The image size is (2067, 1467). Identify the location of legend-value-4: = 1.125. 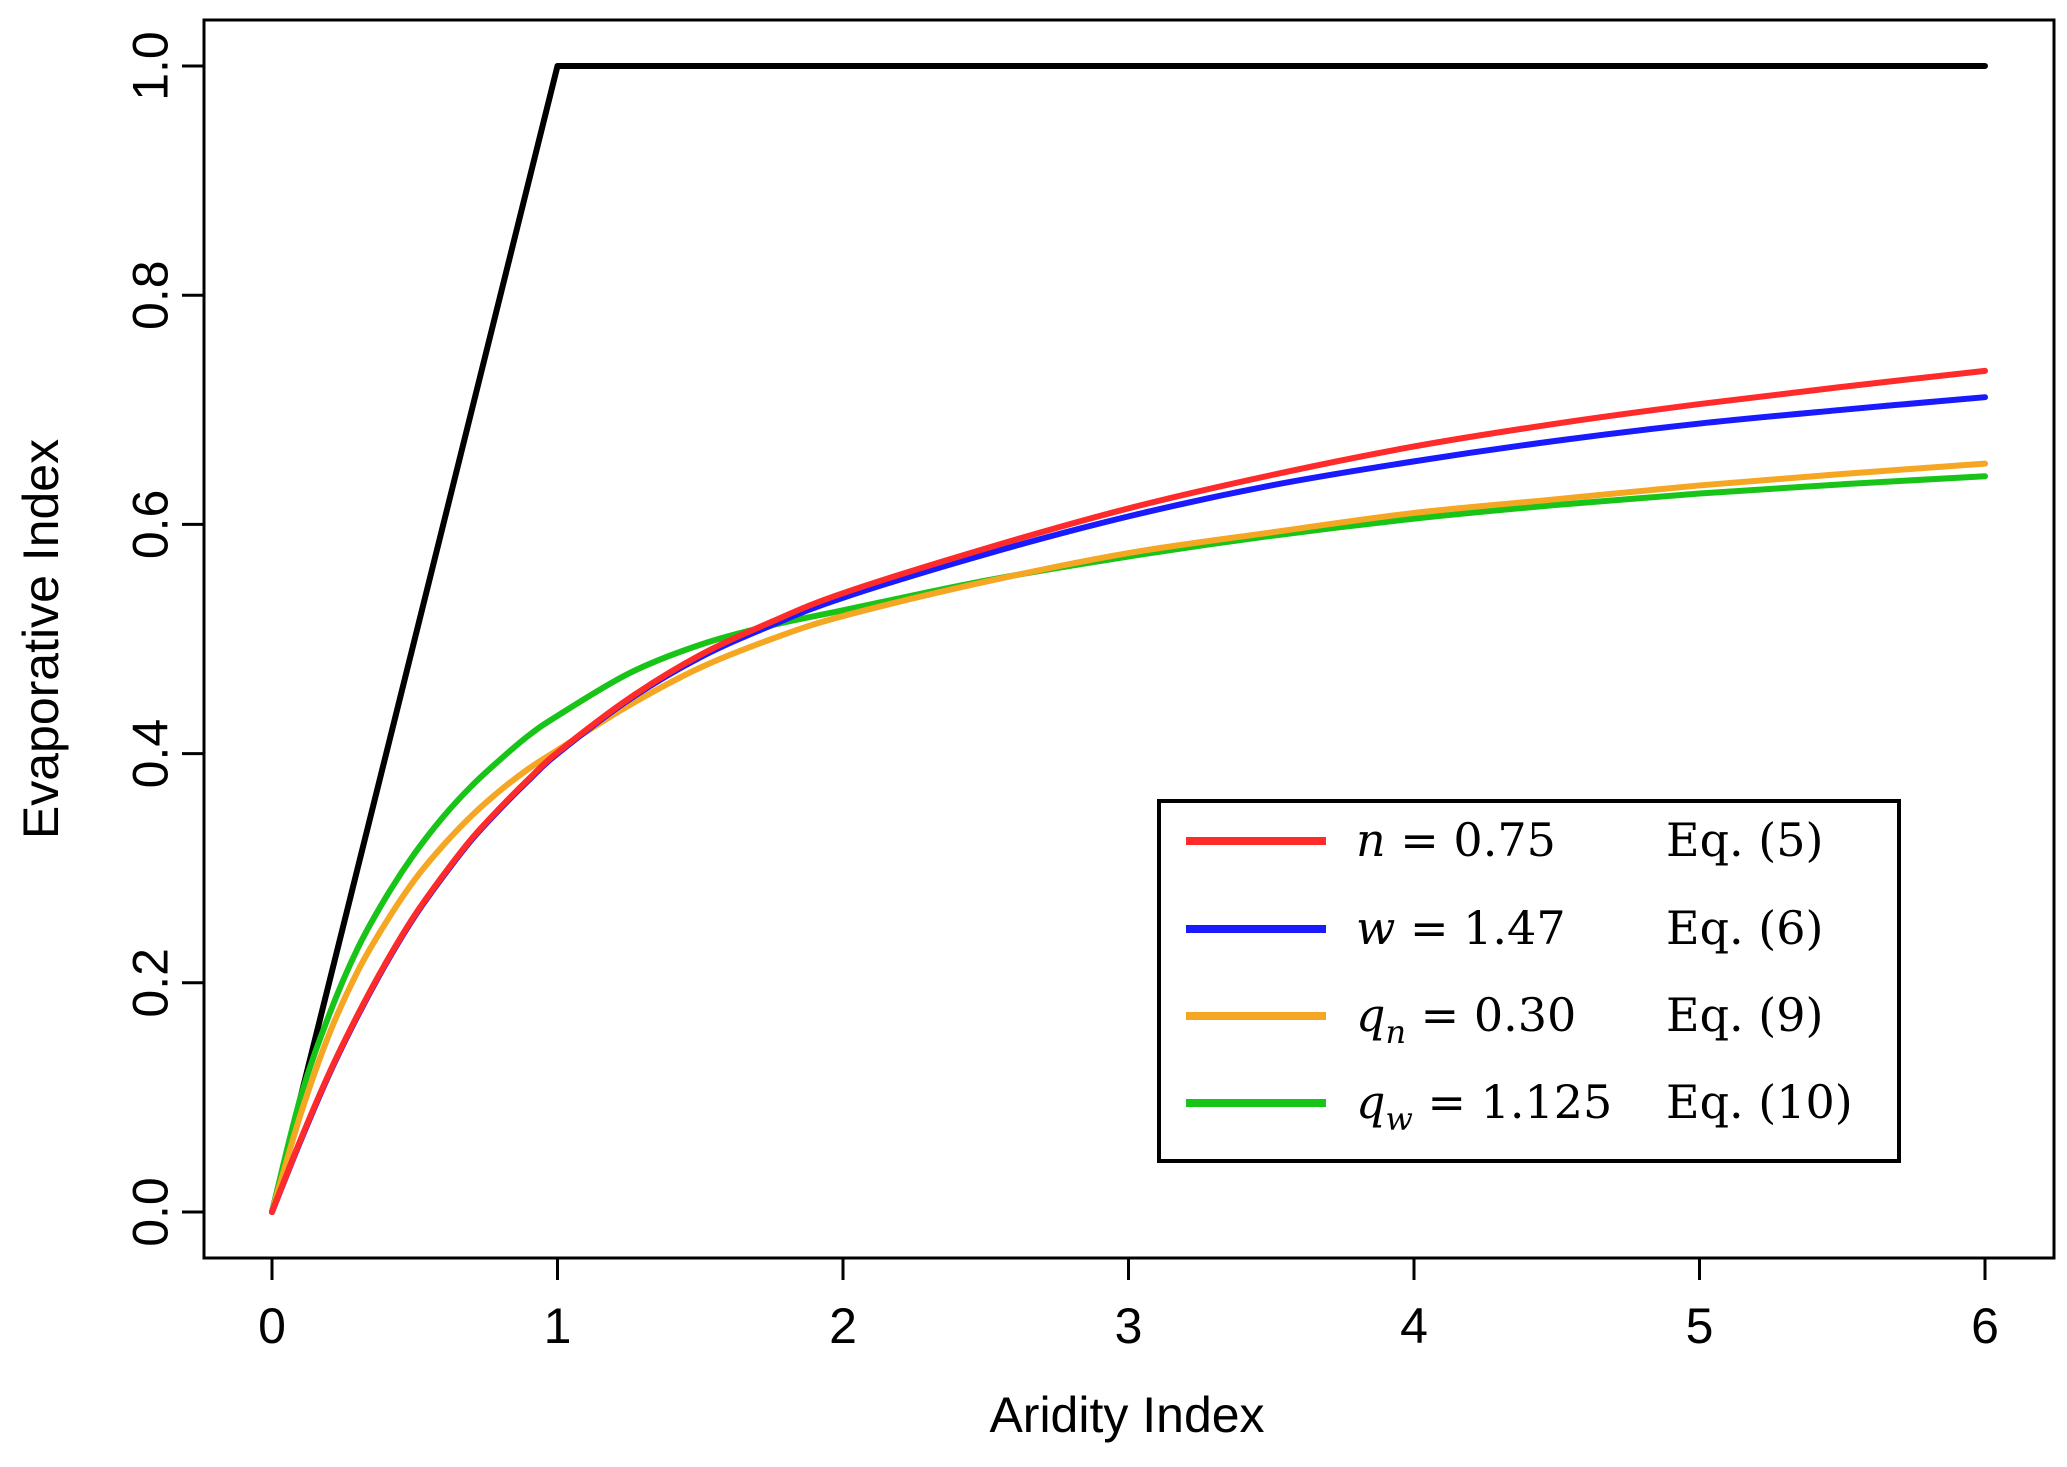
(1512, 1102).